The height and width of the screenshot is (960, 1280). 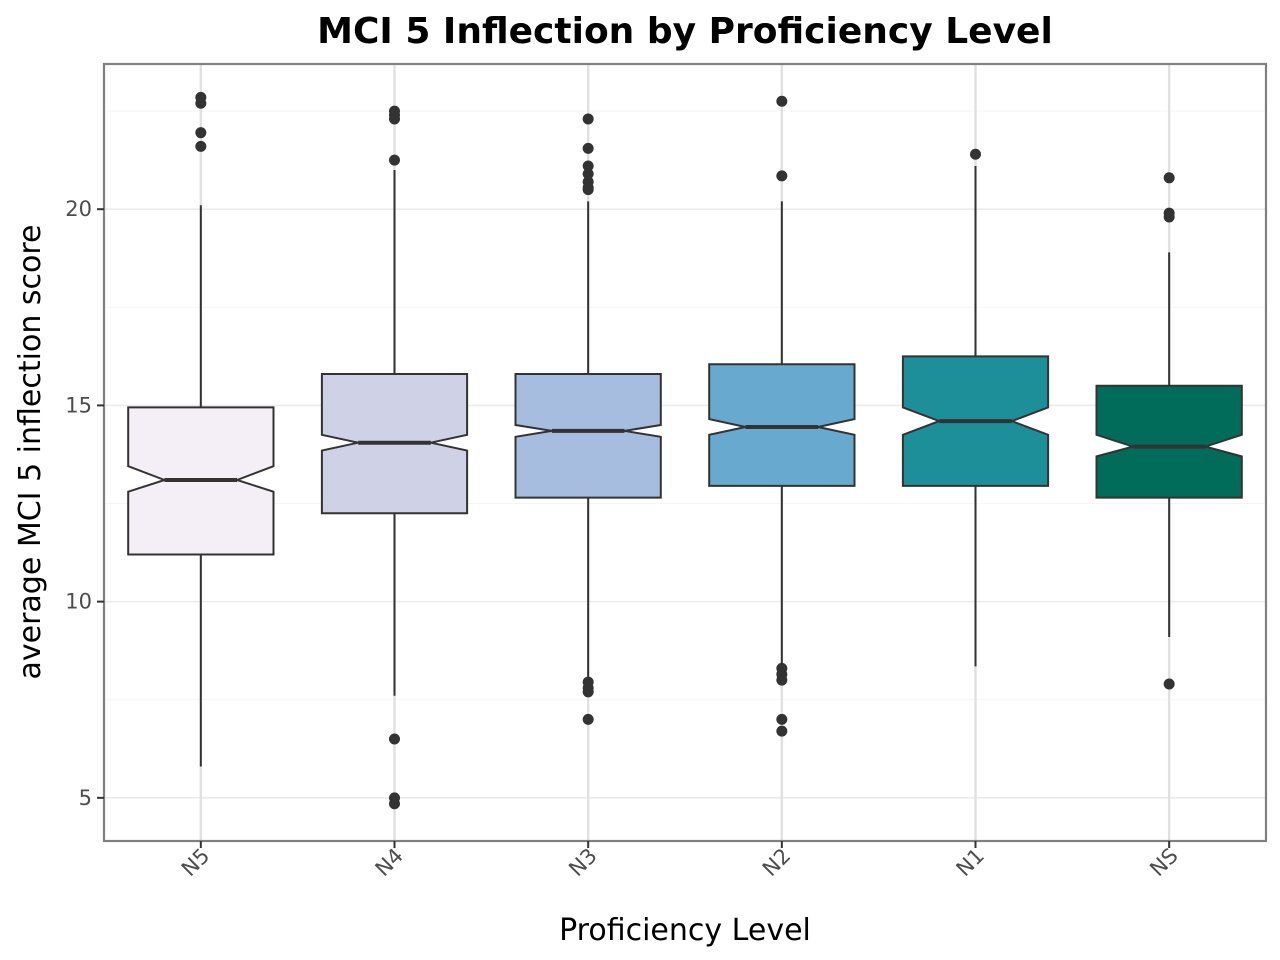 What do you see at coordinates (78, 209) in the screenshot?
I see `y-tick-label: 20` at bounding box center [78, 209].